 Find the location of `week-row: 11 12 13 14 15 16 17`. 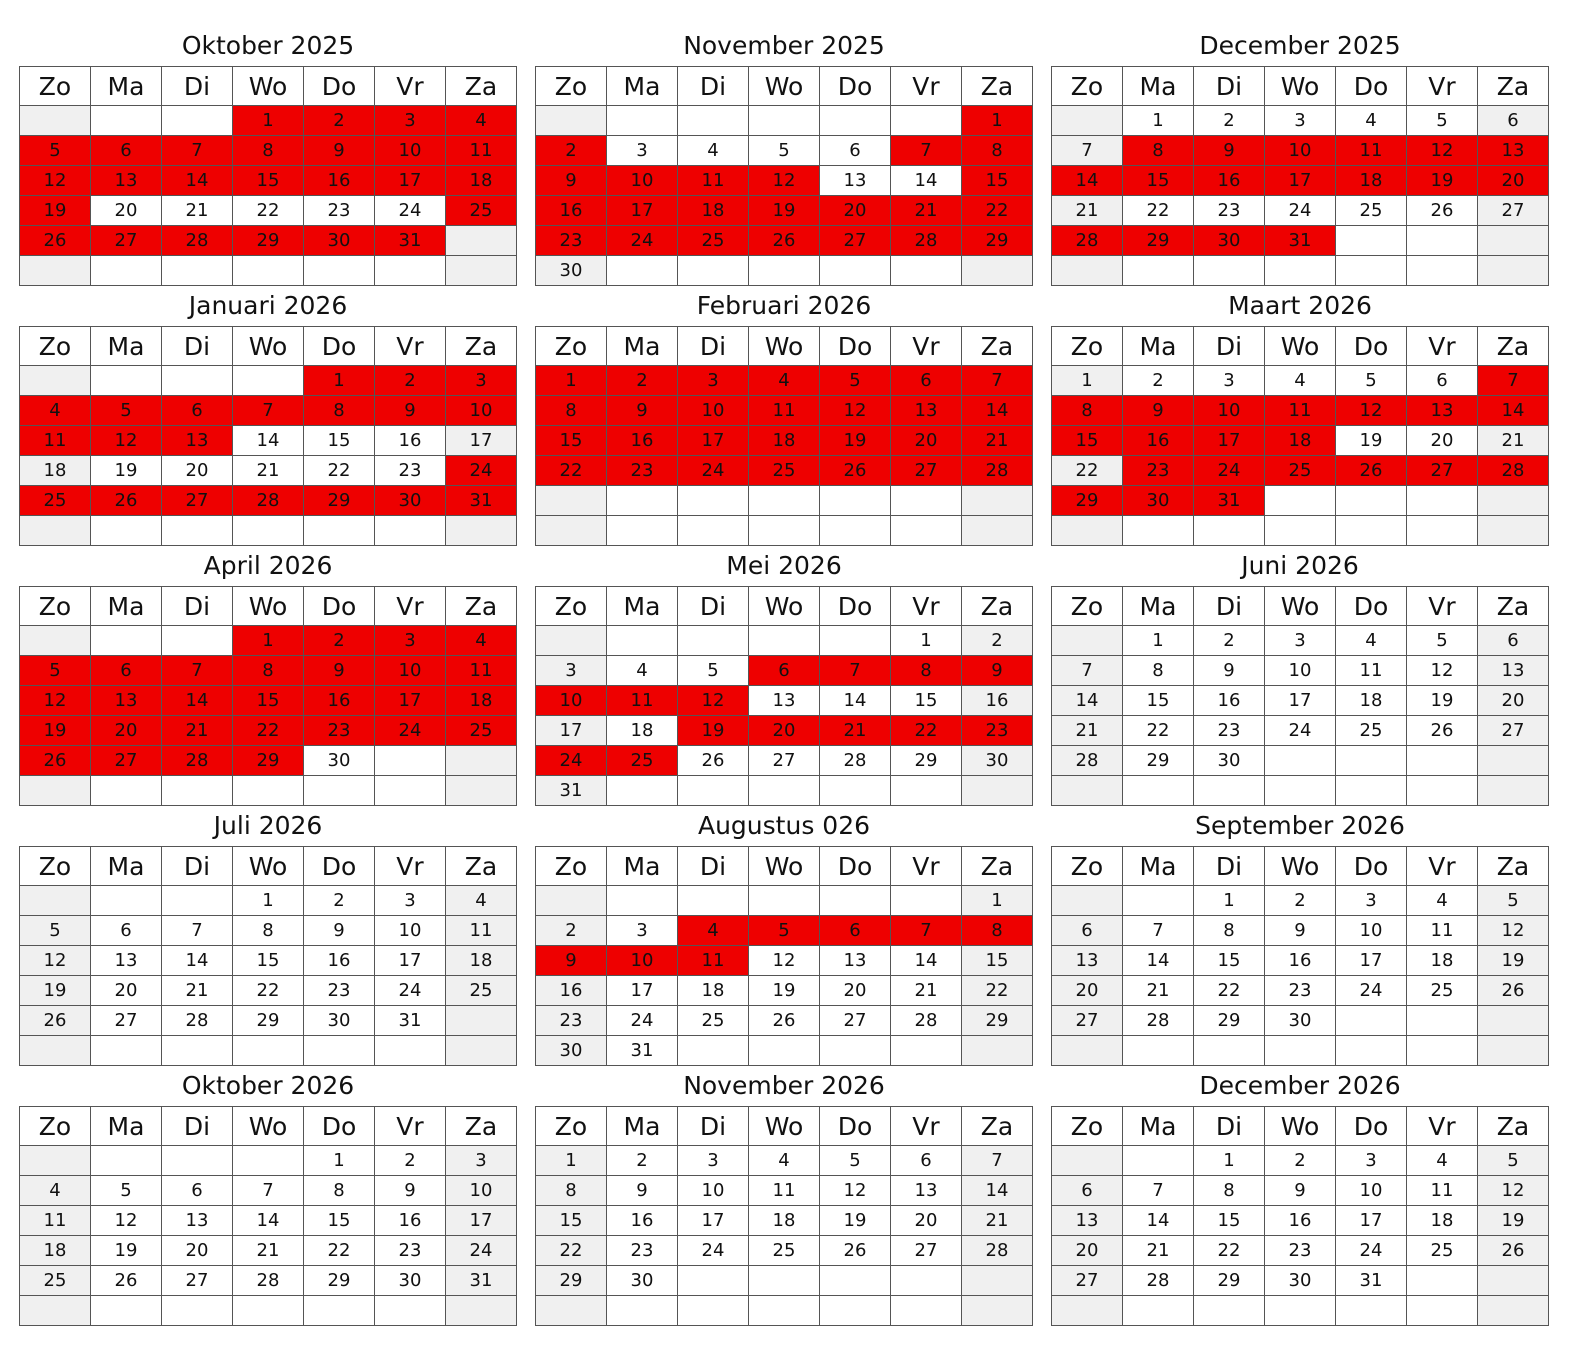

week-row: 11 12 13 14 15 16 17 is located at coordinates (268, 1220).